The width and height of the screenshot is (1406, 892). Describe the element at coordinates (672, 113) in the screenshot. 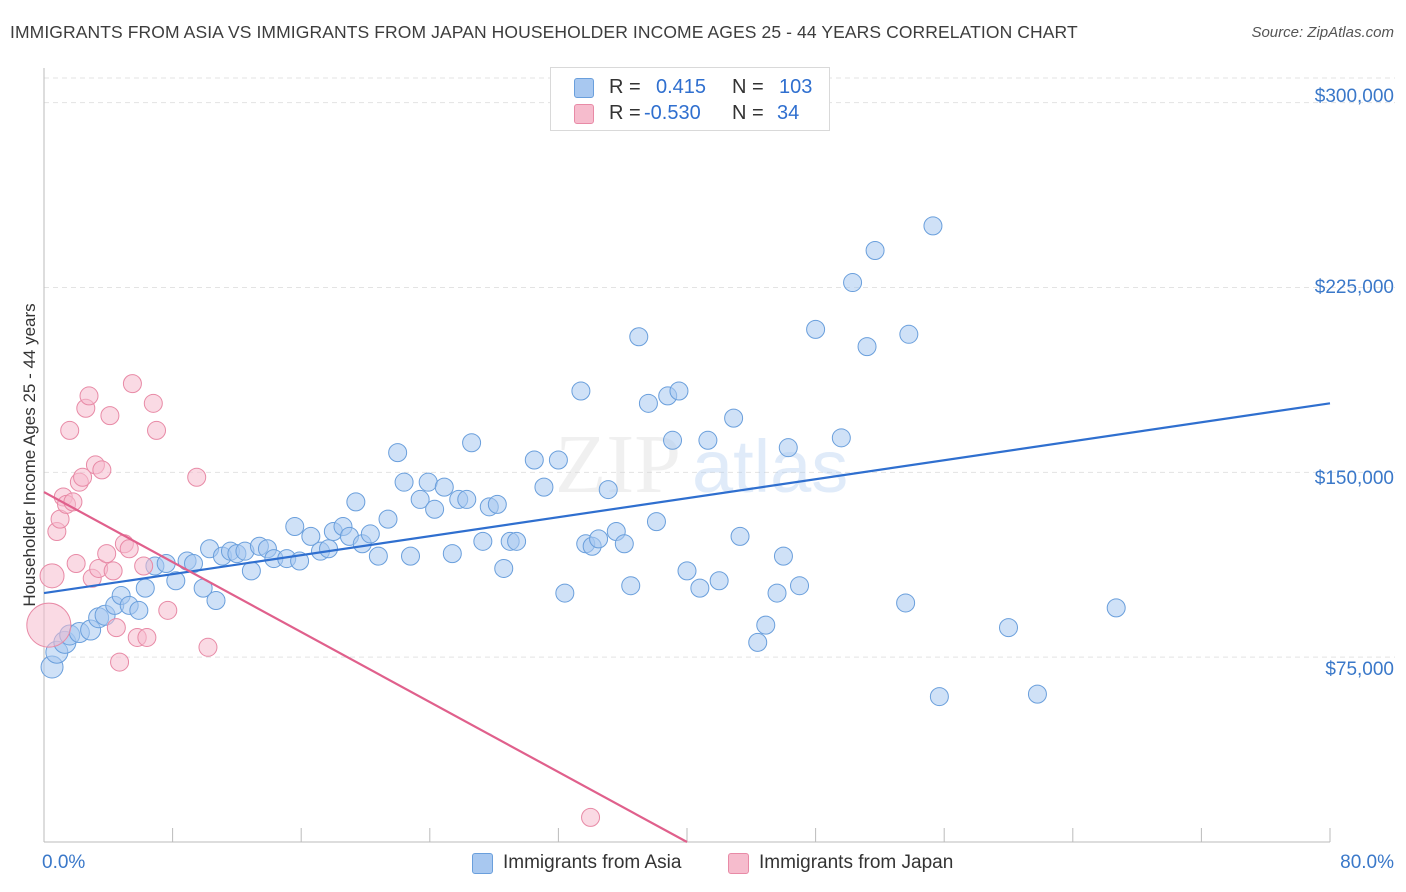

I see `r-value: -0.530` at that location.